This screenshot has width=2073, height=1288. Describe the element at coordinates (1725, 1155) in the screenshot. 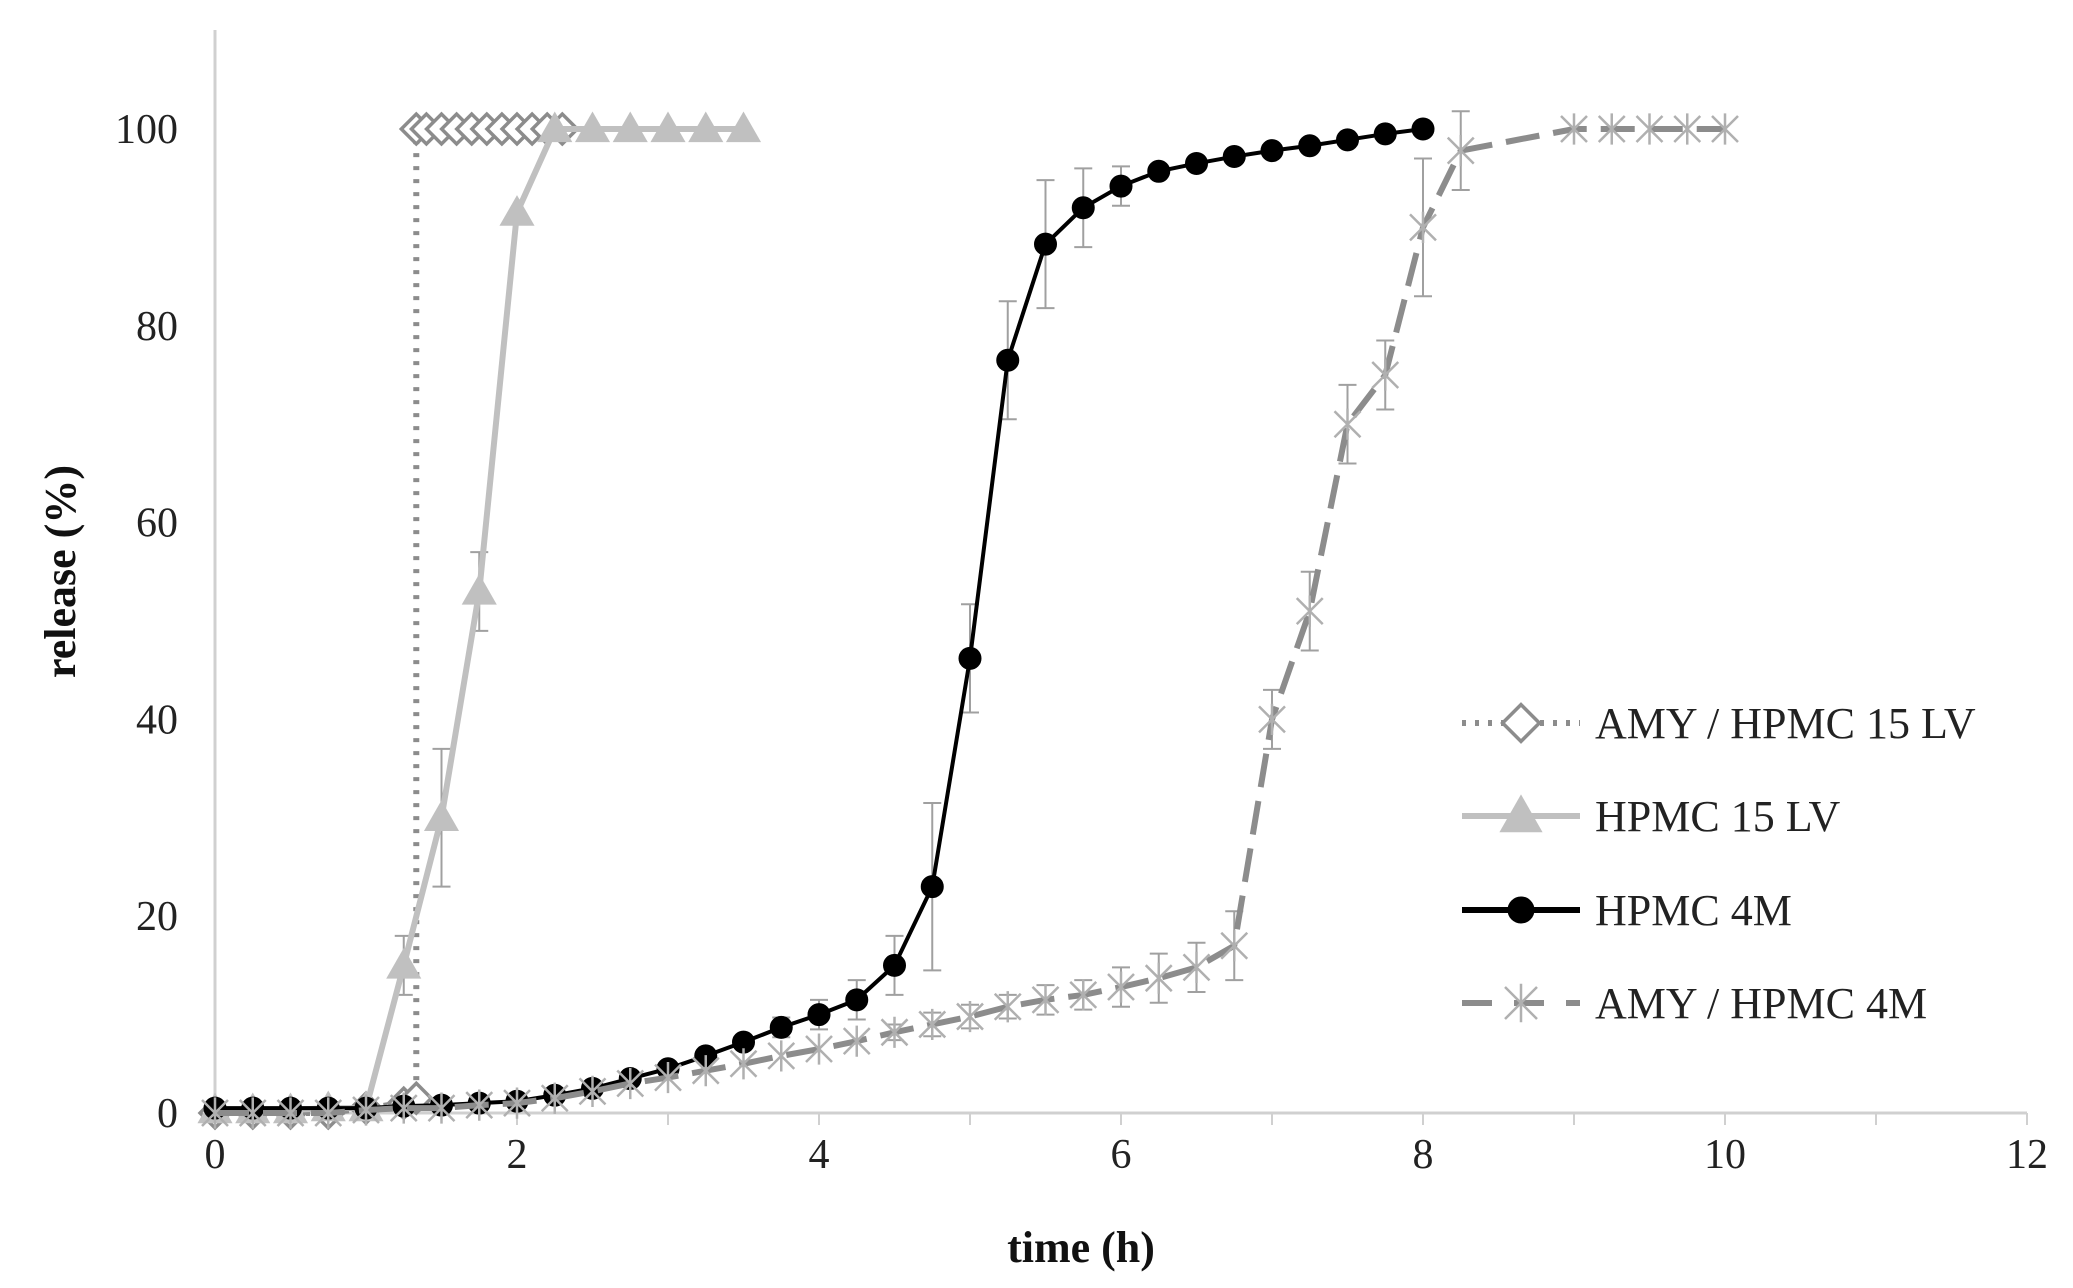

I see `x-tick-label: 10` at that location.